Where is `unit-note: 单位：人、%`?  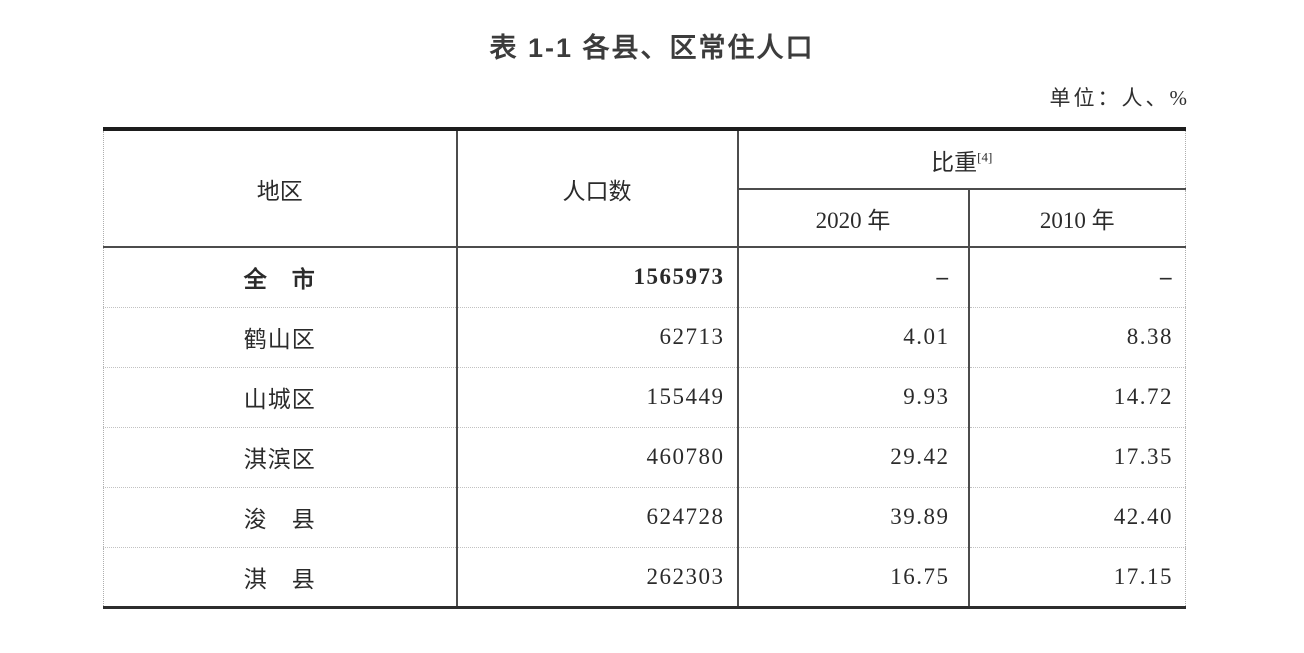
unit-note: 单位：人、% is located at coordinates (1119, 98).